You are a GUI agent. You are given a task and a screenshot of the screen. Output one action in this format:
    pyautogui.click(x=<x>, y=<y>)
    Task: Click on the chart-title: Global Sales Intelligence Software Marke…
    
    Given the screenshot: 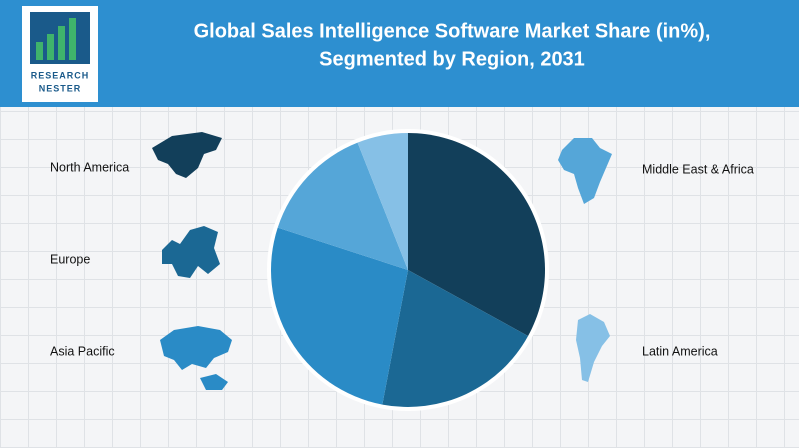 What is the action you would take?
    pyautogui.click(x=452, y=31)
    